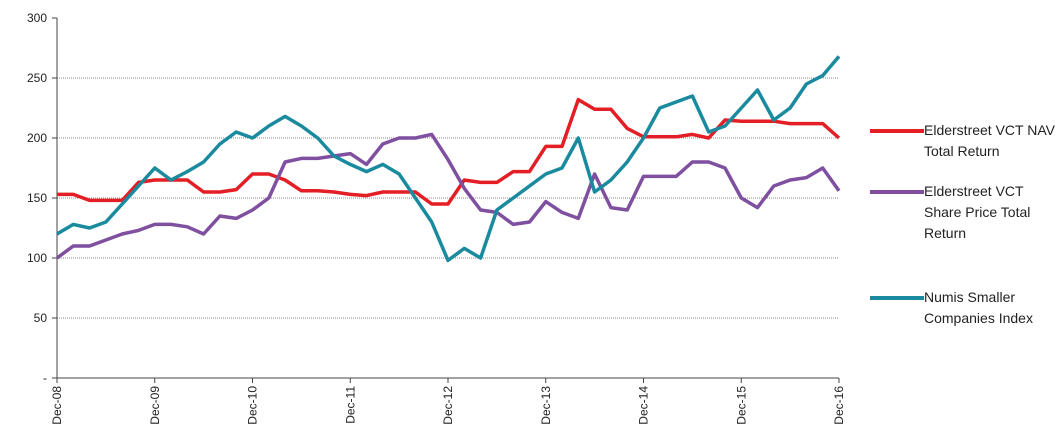 Image resolution: width=1064 pixels, height=436 pixels. Describe the element at coordinates (41, 318) in the screenshot. I see `y-tick-label: 50` at that location.